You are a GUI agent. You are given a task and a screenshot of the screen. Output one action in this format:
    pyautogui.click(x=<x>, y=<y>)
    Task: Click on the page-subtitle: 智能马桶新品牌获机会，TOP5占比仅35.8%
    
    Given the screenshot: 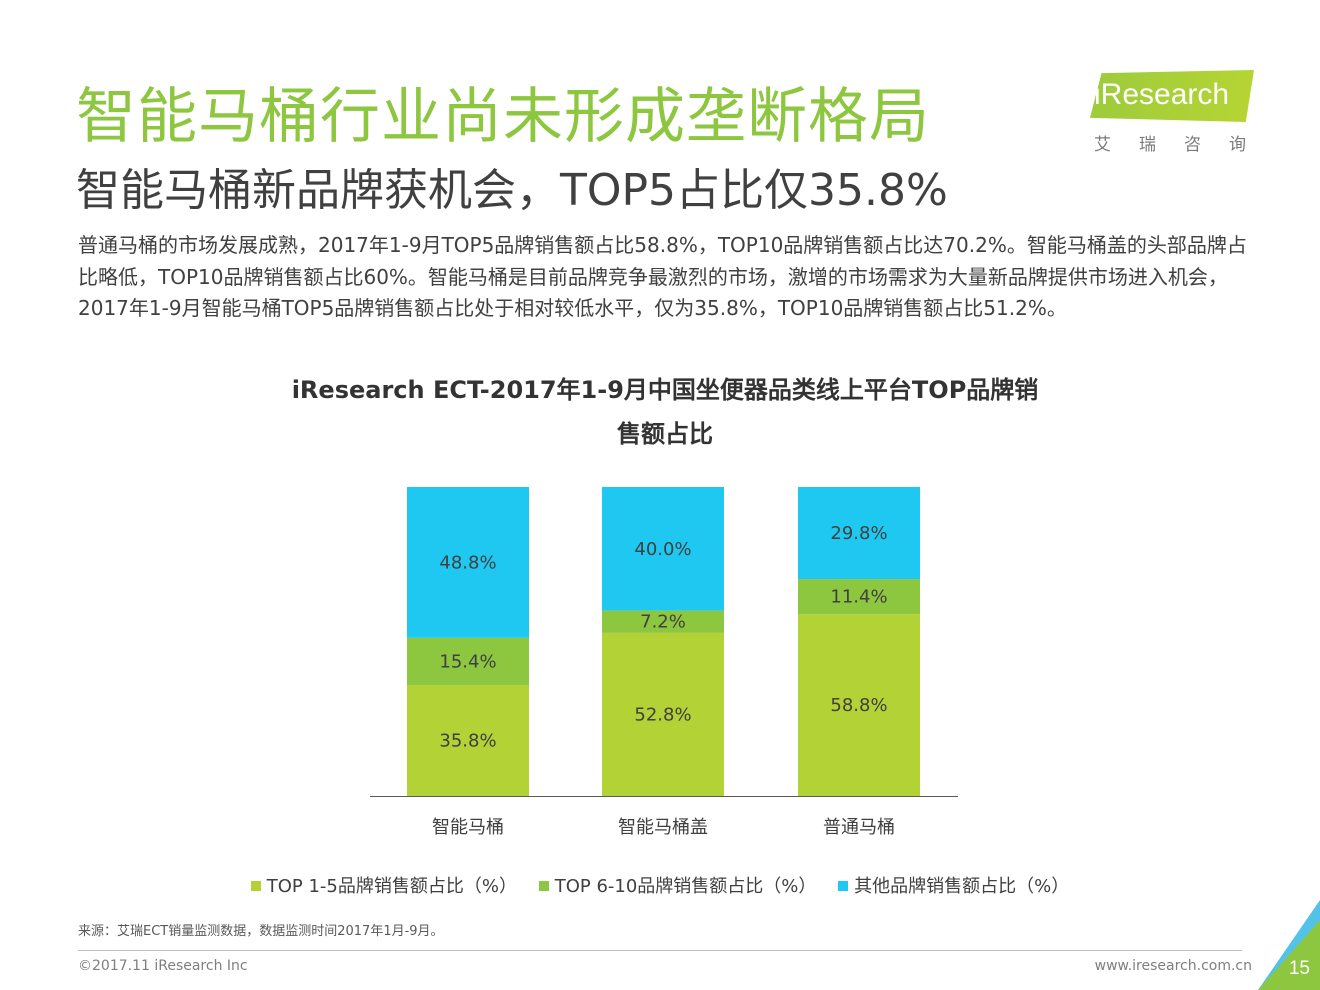 What is the action you would take?
    pyautogui.click(x=512, y=190)
    